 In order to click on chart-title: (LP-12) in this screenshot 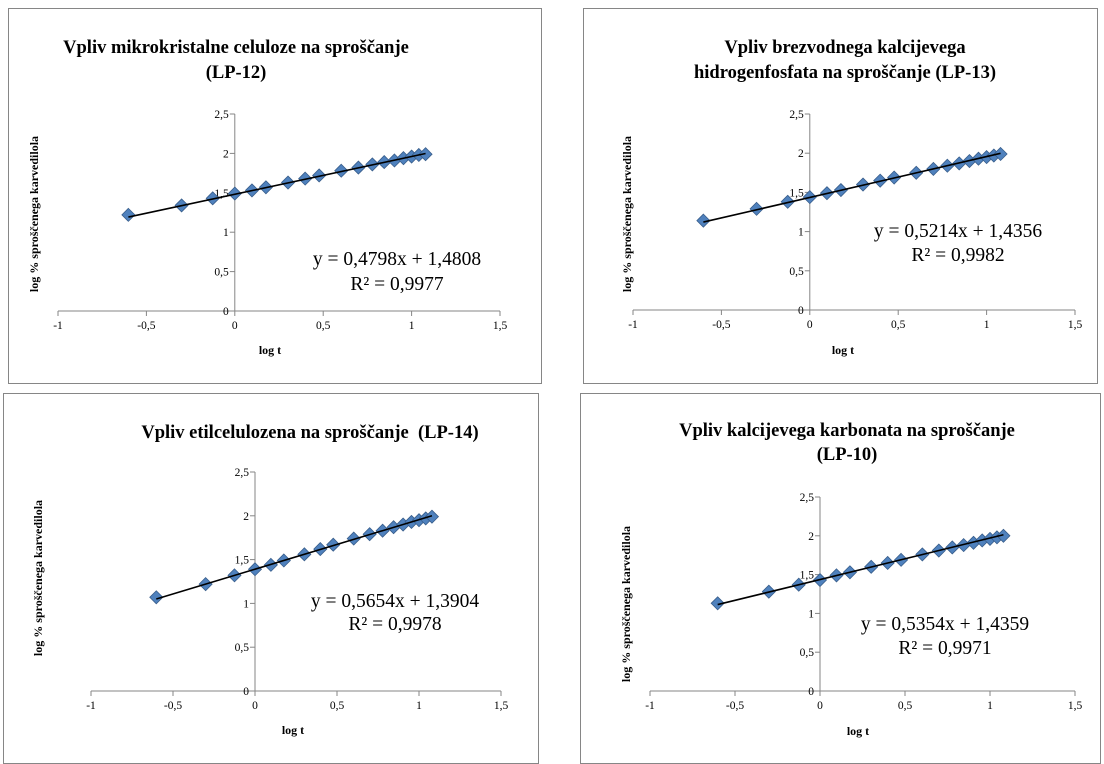, I will do `click(236, 73)`.